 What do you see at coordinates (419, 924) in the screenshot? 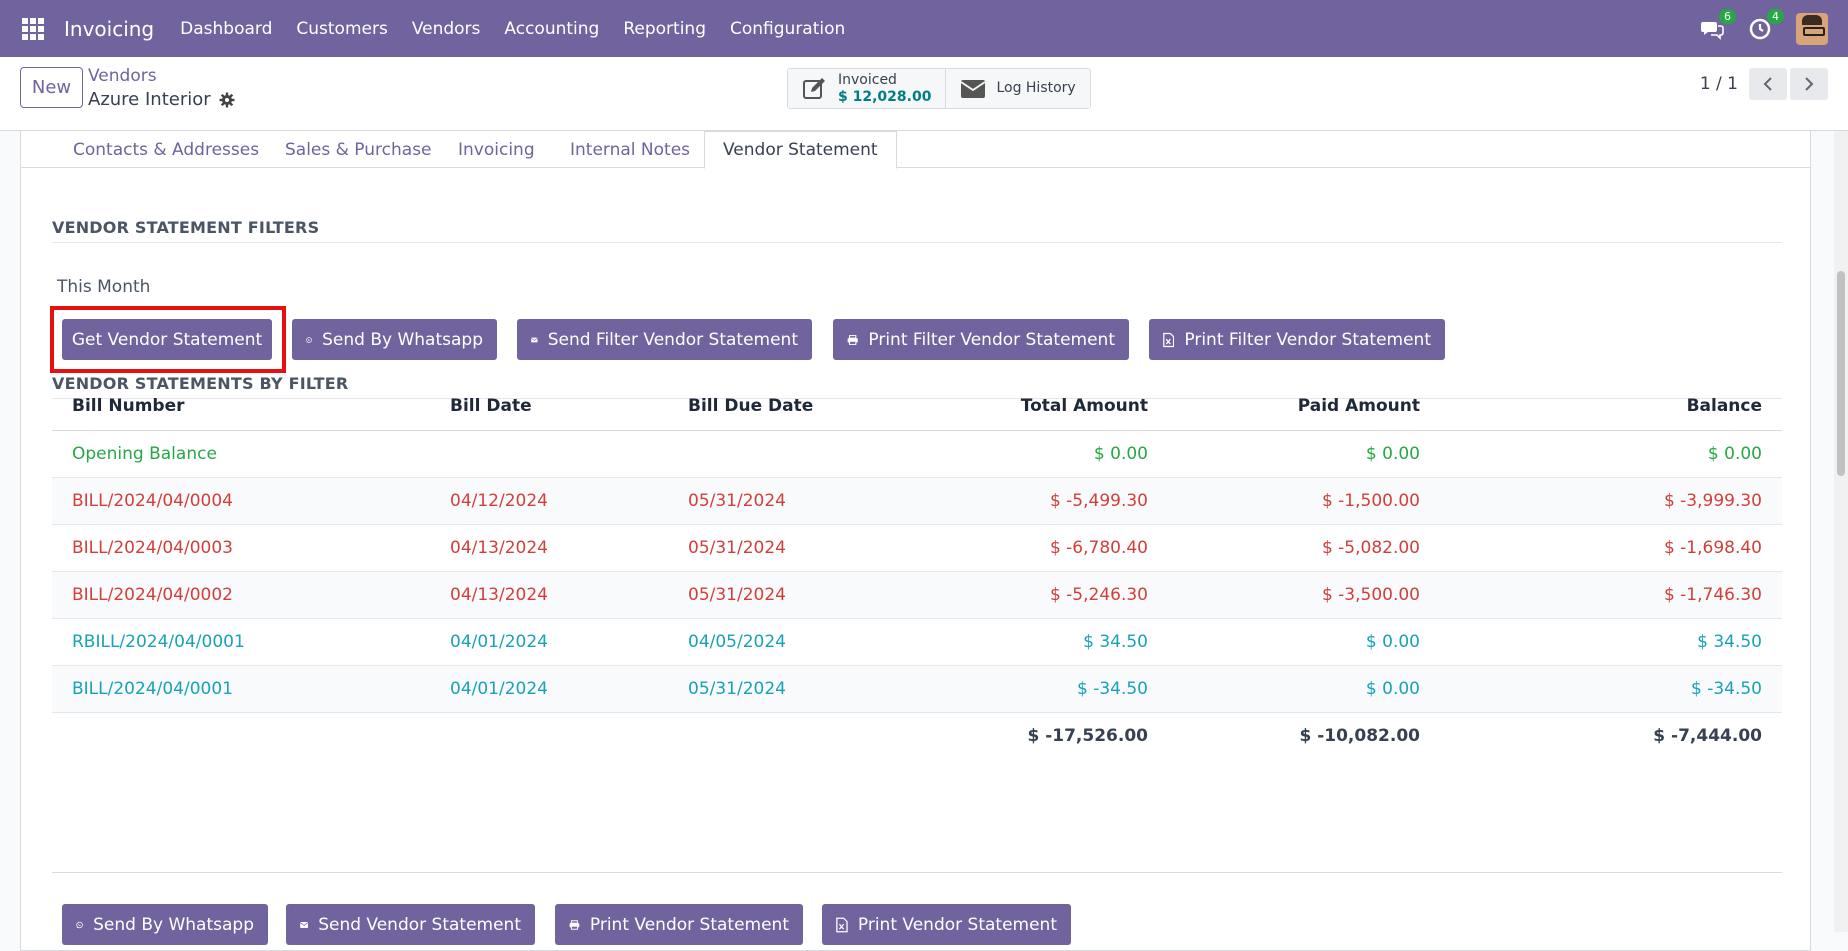
I see `send-vendor-statement-label: Send Vendor Statement` at bounding box center [419, 924].